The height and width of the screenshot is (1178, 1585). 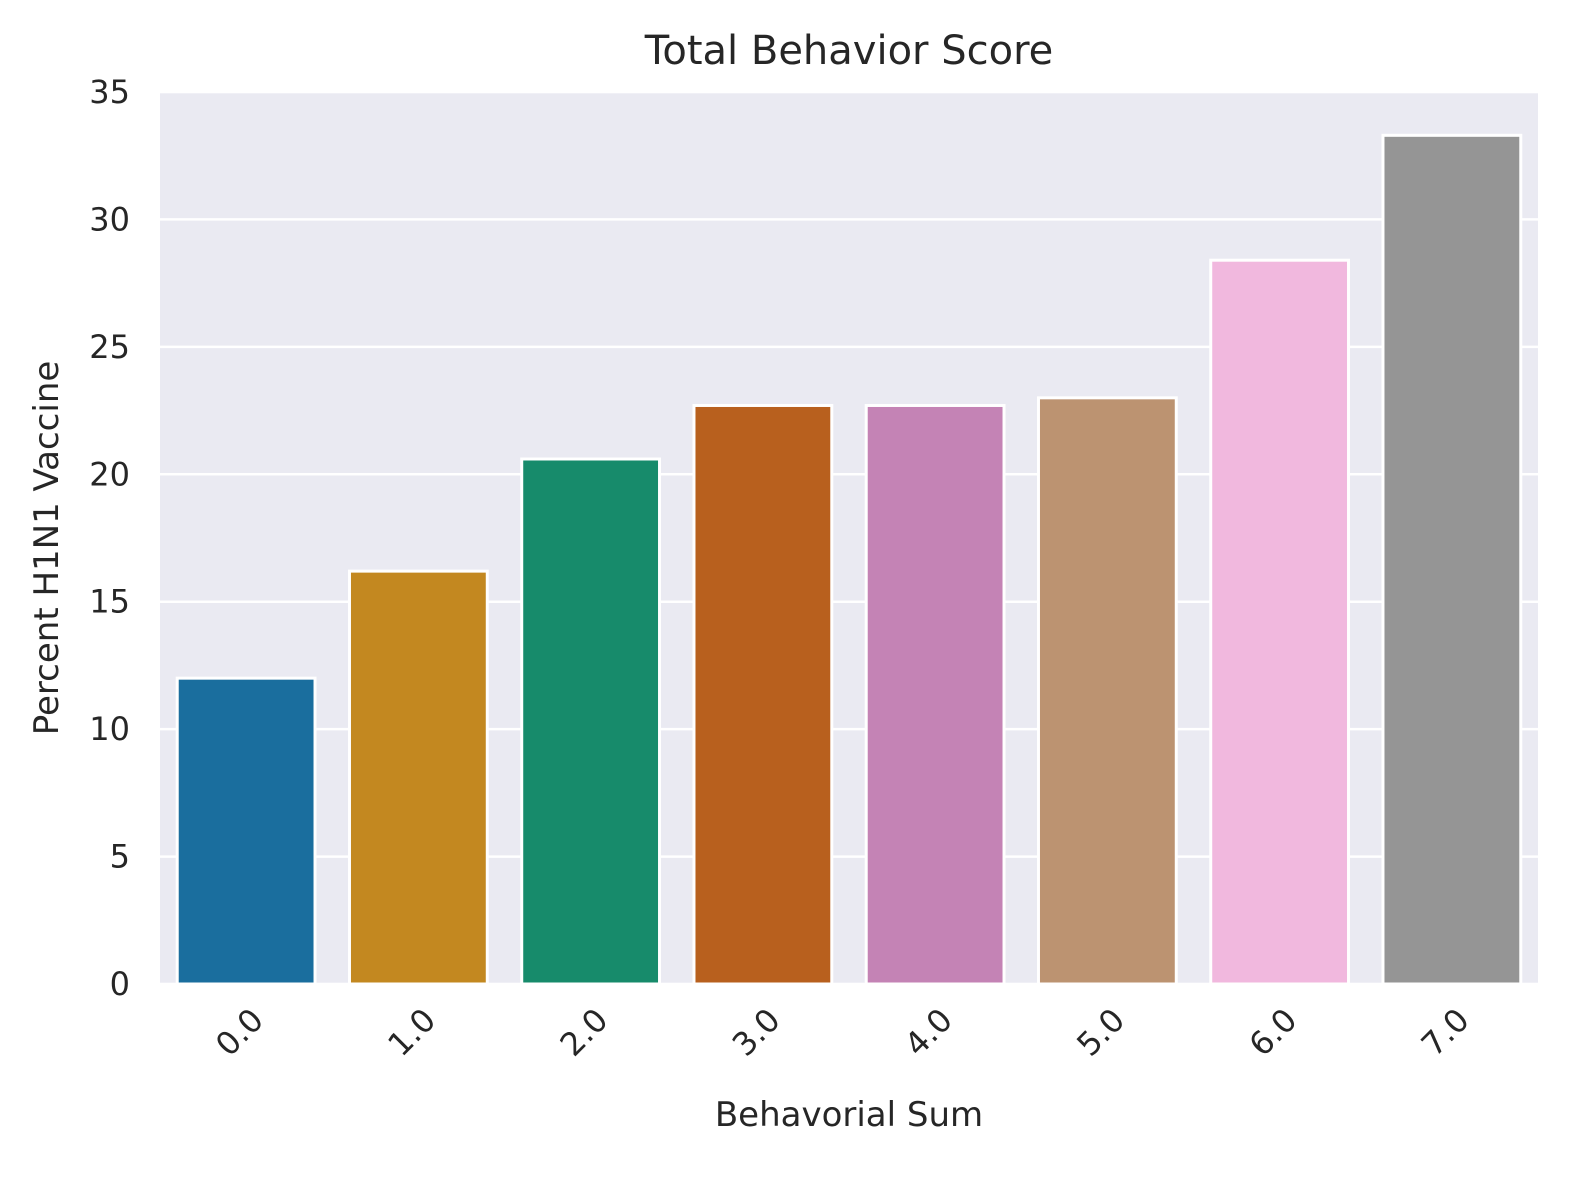 I want to click on x-tick-label: 7.0, so click(x=1445, y=1032).